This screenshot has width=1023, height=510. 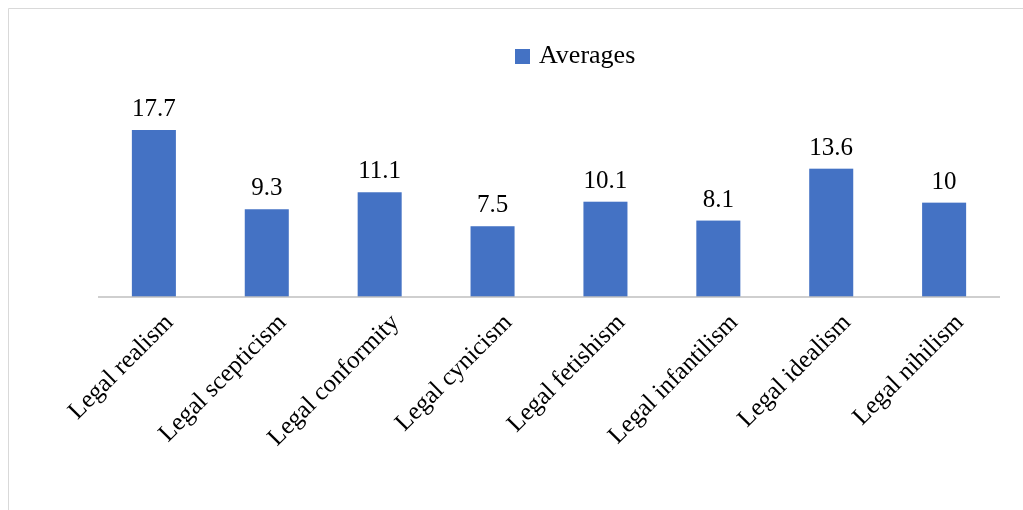 I want to click on data-label: 7.5, so click(x=492, y=204).